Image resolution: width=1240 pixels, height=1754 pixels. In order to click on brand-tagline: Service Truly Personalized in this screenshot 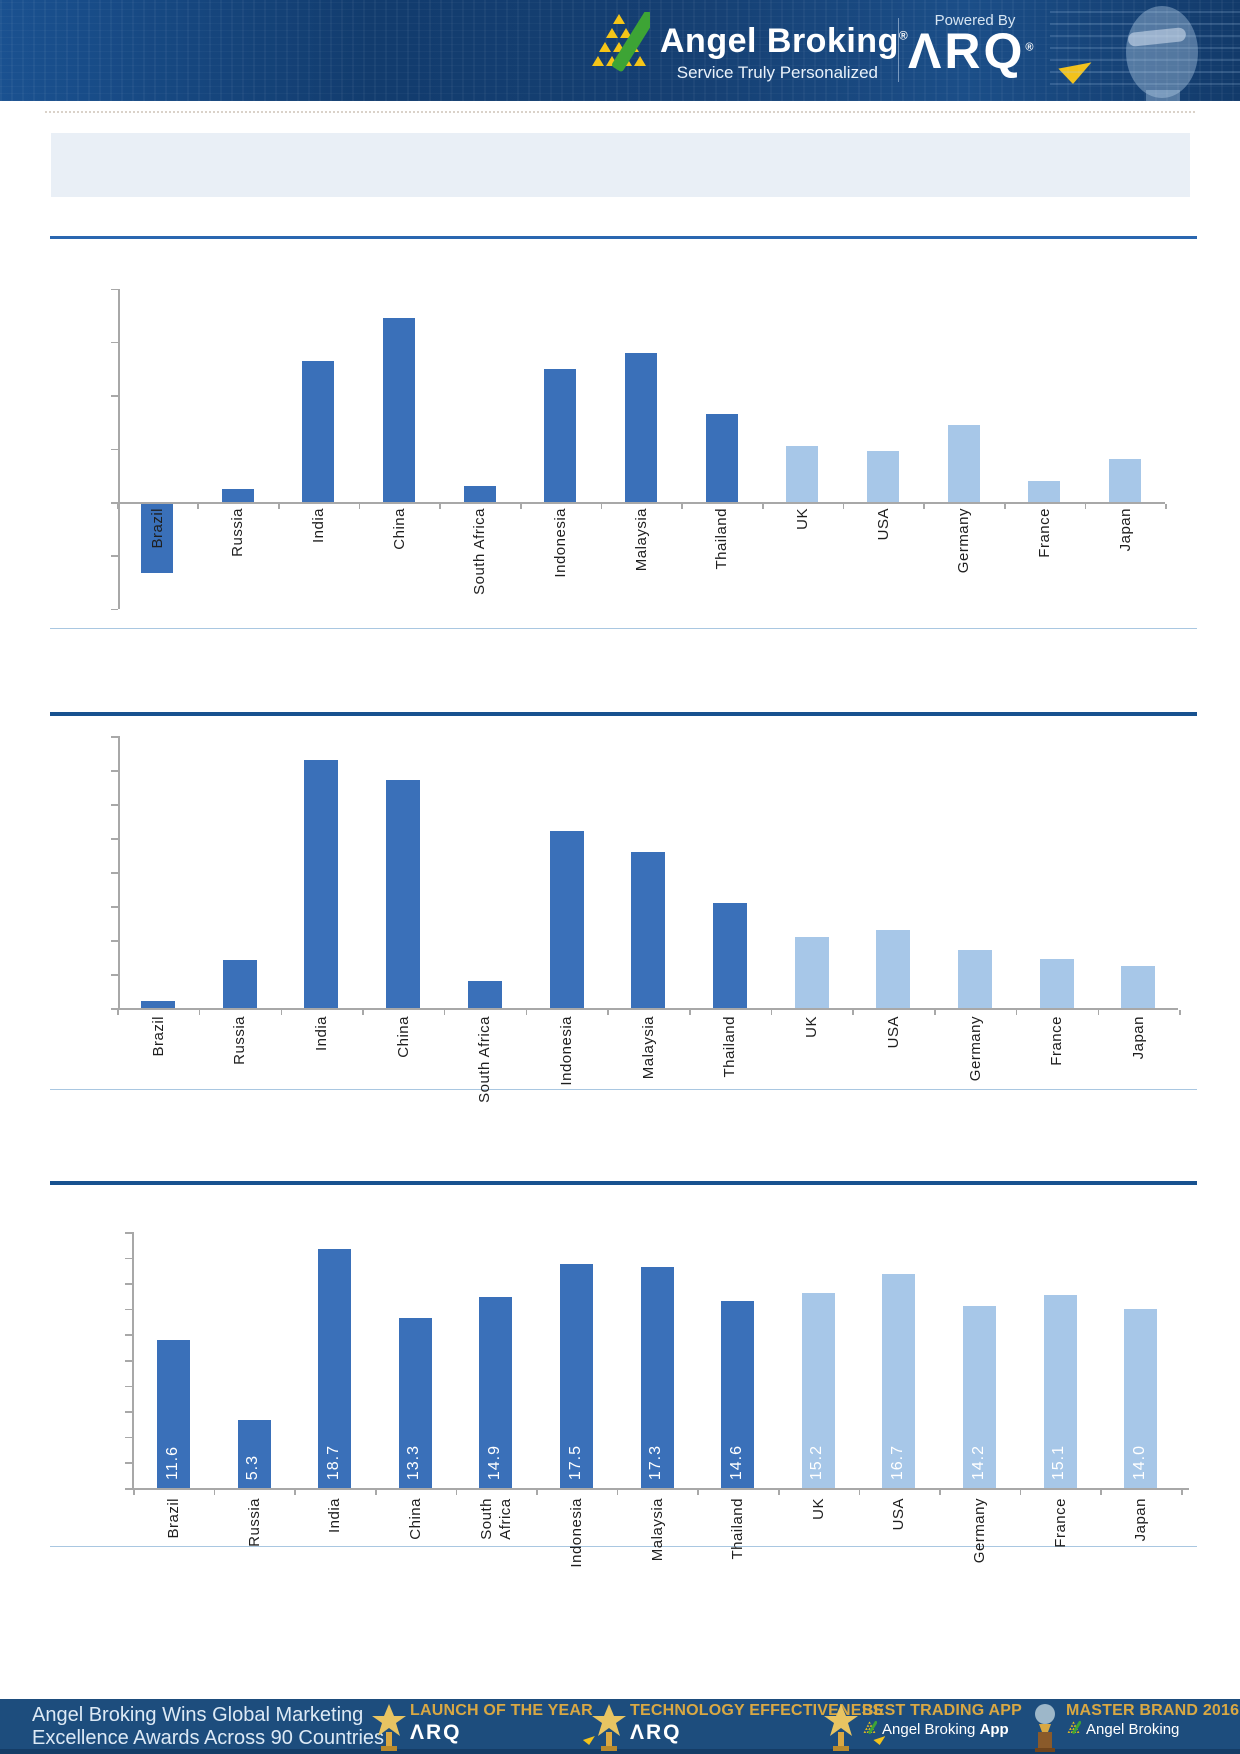, I will do `click(777, 72)`.